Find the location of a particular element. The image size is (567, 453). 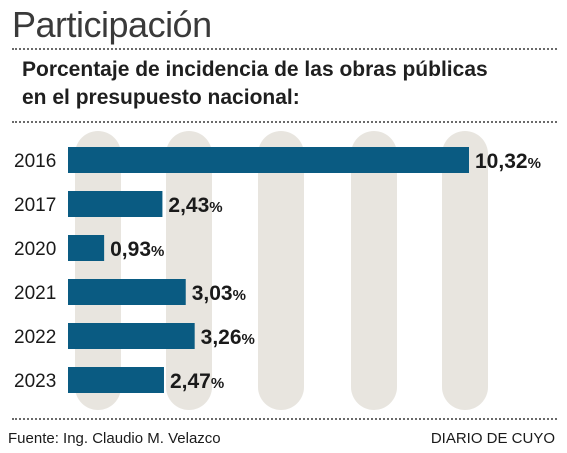

top-divider is located at coordinates (284, 49).